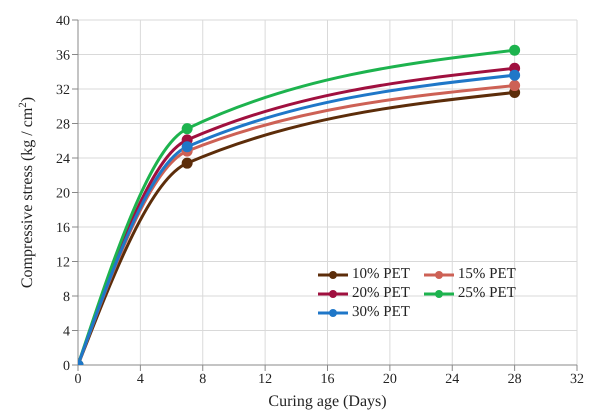 The image size is (605, 418). What do you see at coordinates (577, 379) in the screenshot?
I see `x-tick-label: 32` at bounding box center [577, 379].